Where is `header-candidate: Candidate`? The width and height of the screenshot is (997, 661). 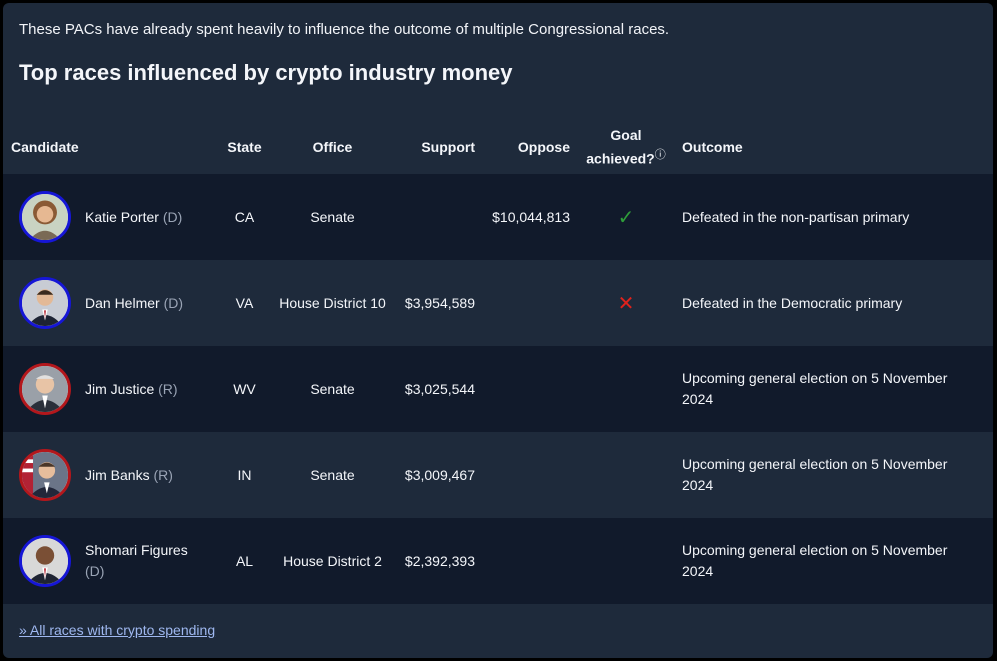 header-candidate: Candidate is located at coordinates (45, 147).